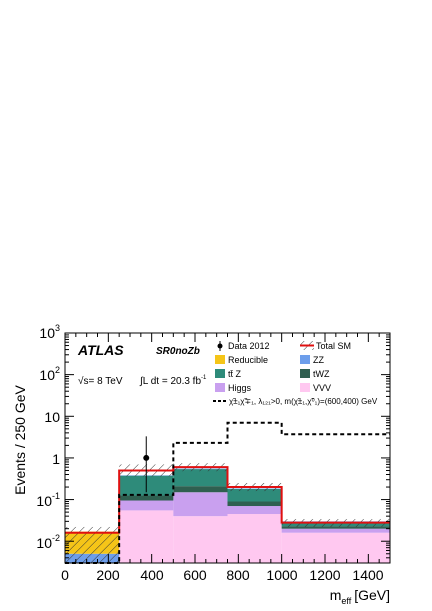  What do you see at coordinates (240, 388) in the screenshot?
I see `svg-text: Higgs` at bounding box center [240, 388].